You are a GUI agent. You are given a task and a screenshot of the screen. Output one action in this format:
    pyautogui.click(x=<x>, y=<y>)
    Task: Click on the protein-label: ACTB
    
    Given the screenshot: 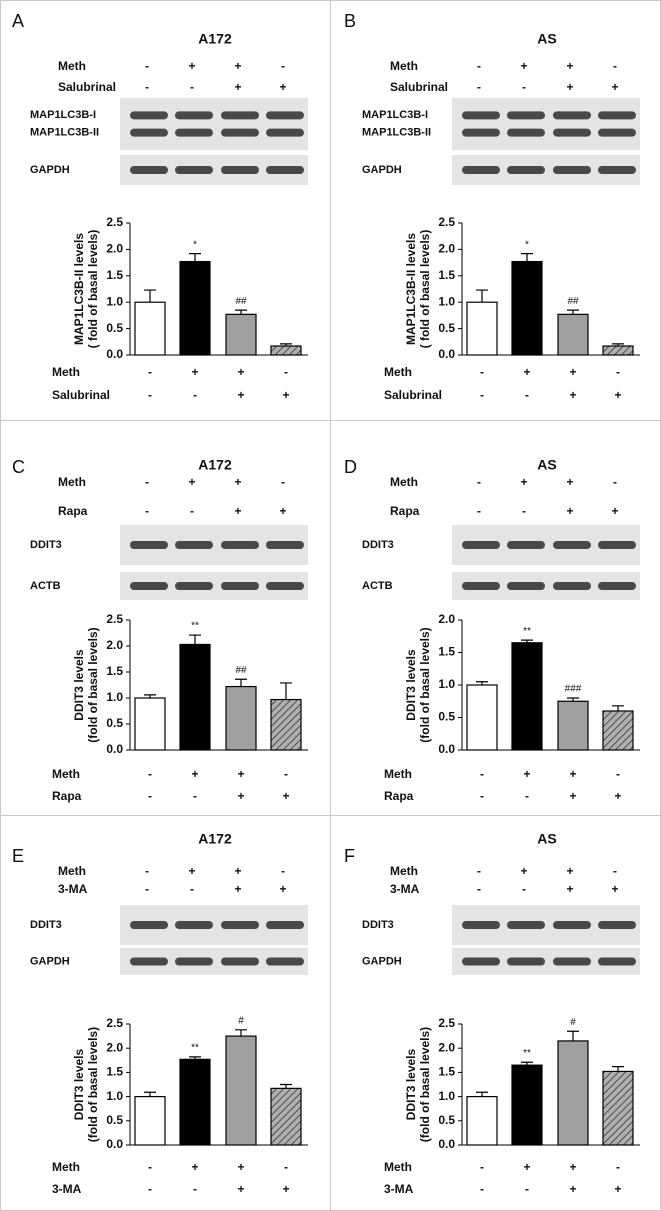 What is the action you would take?
    pyautogui.click(x=45, y=586)
    